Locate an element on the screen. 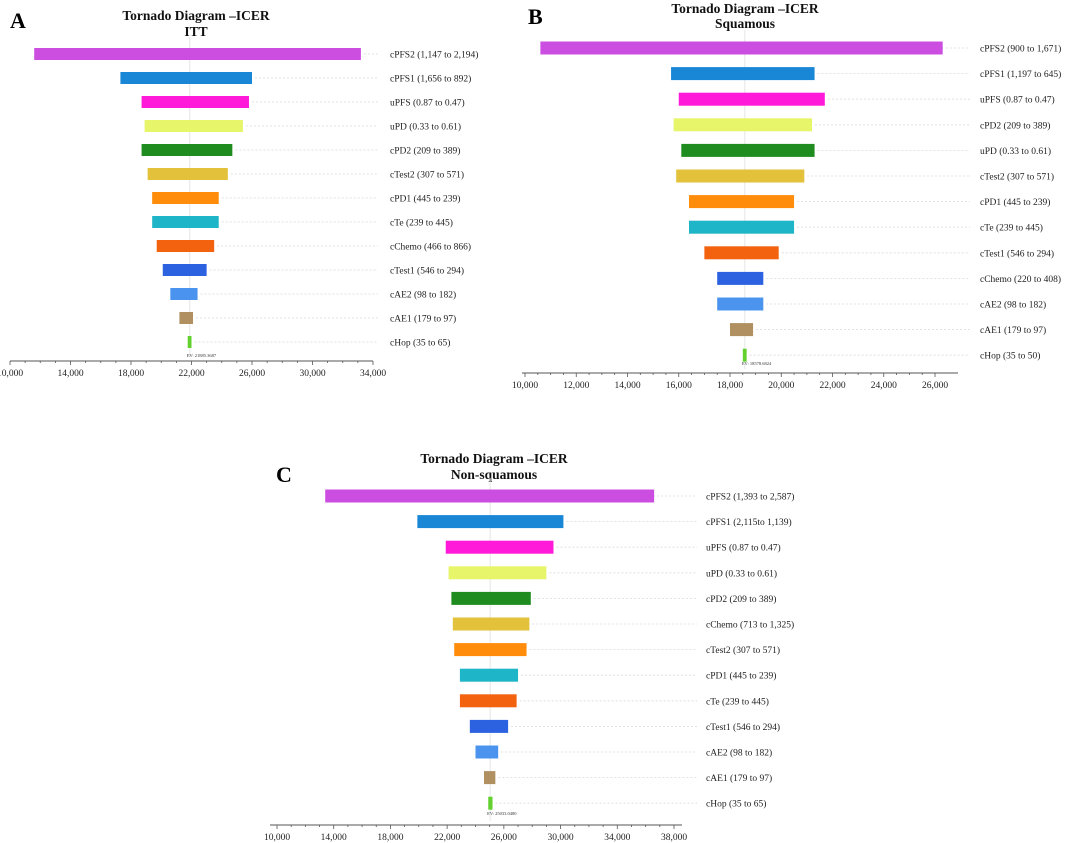  chart-subtitle: Non-squamous is located at coordinates (494, 474).